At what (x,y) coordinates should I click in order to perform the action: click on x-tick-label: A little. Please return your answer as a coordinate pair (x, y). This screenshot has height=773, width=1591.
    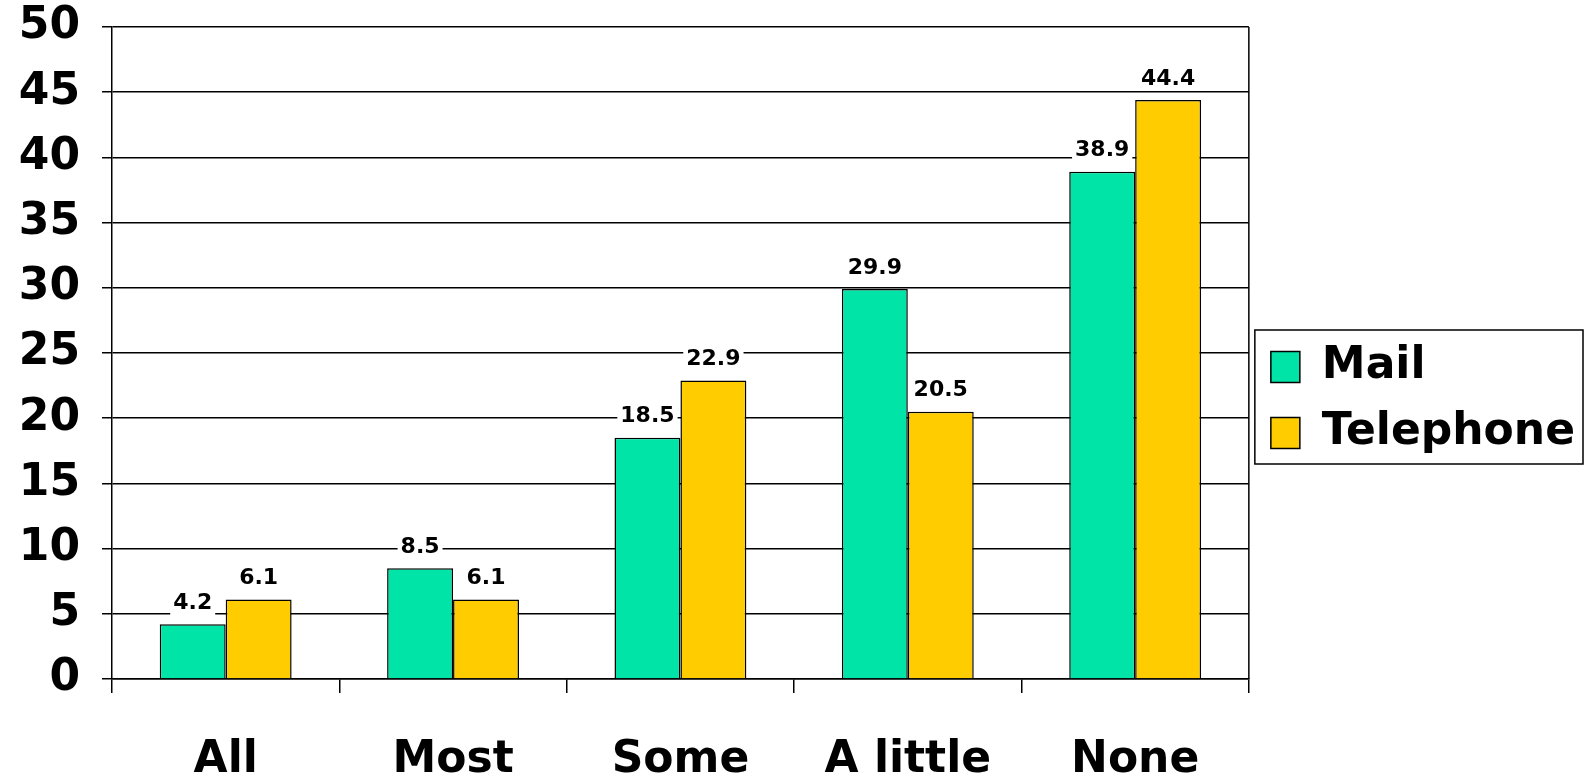
    Looking at the image, I should click on (908, 752).